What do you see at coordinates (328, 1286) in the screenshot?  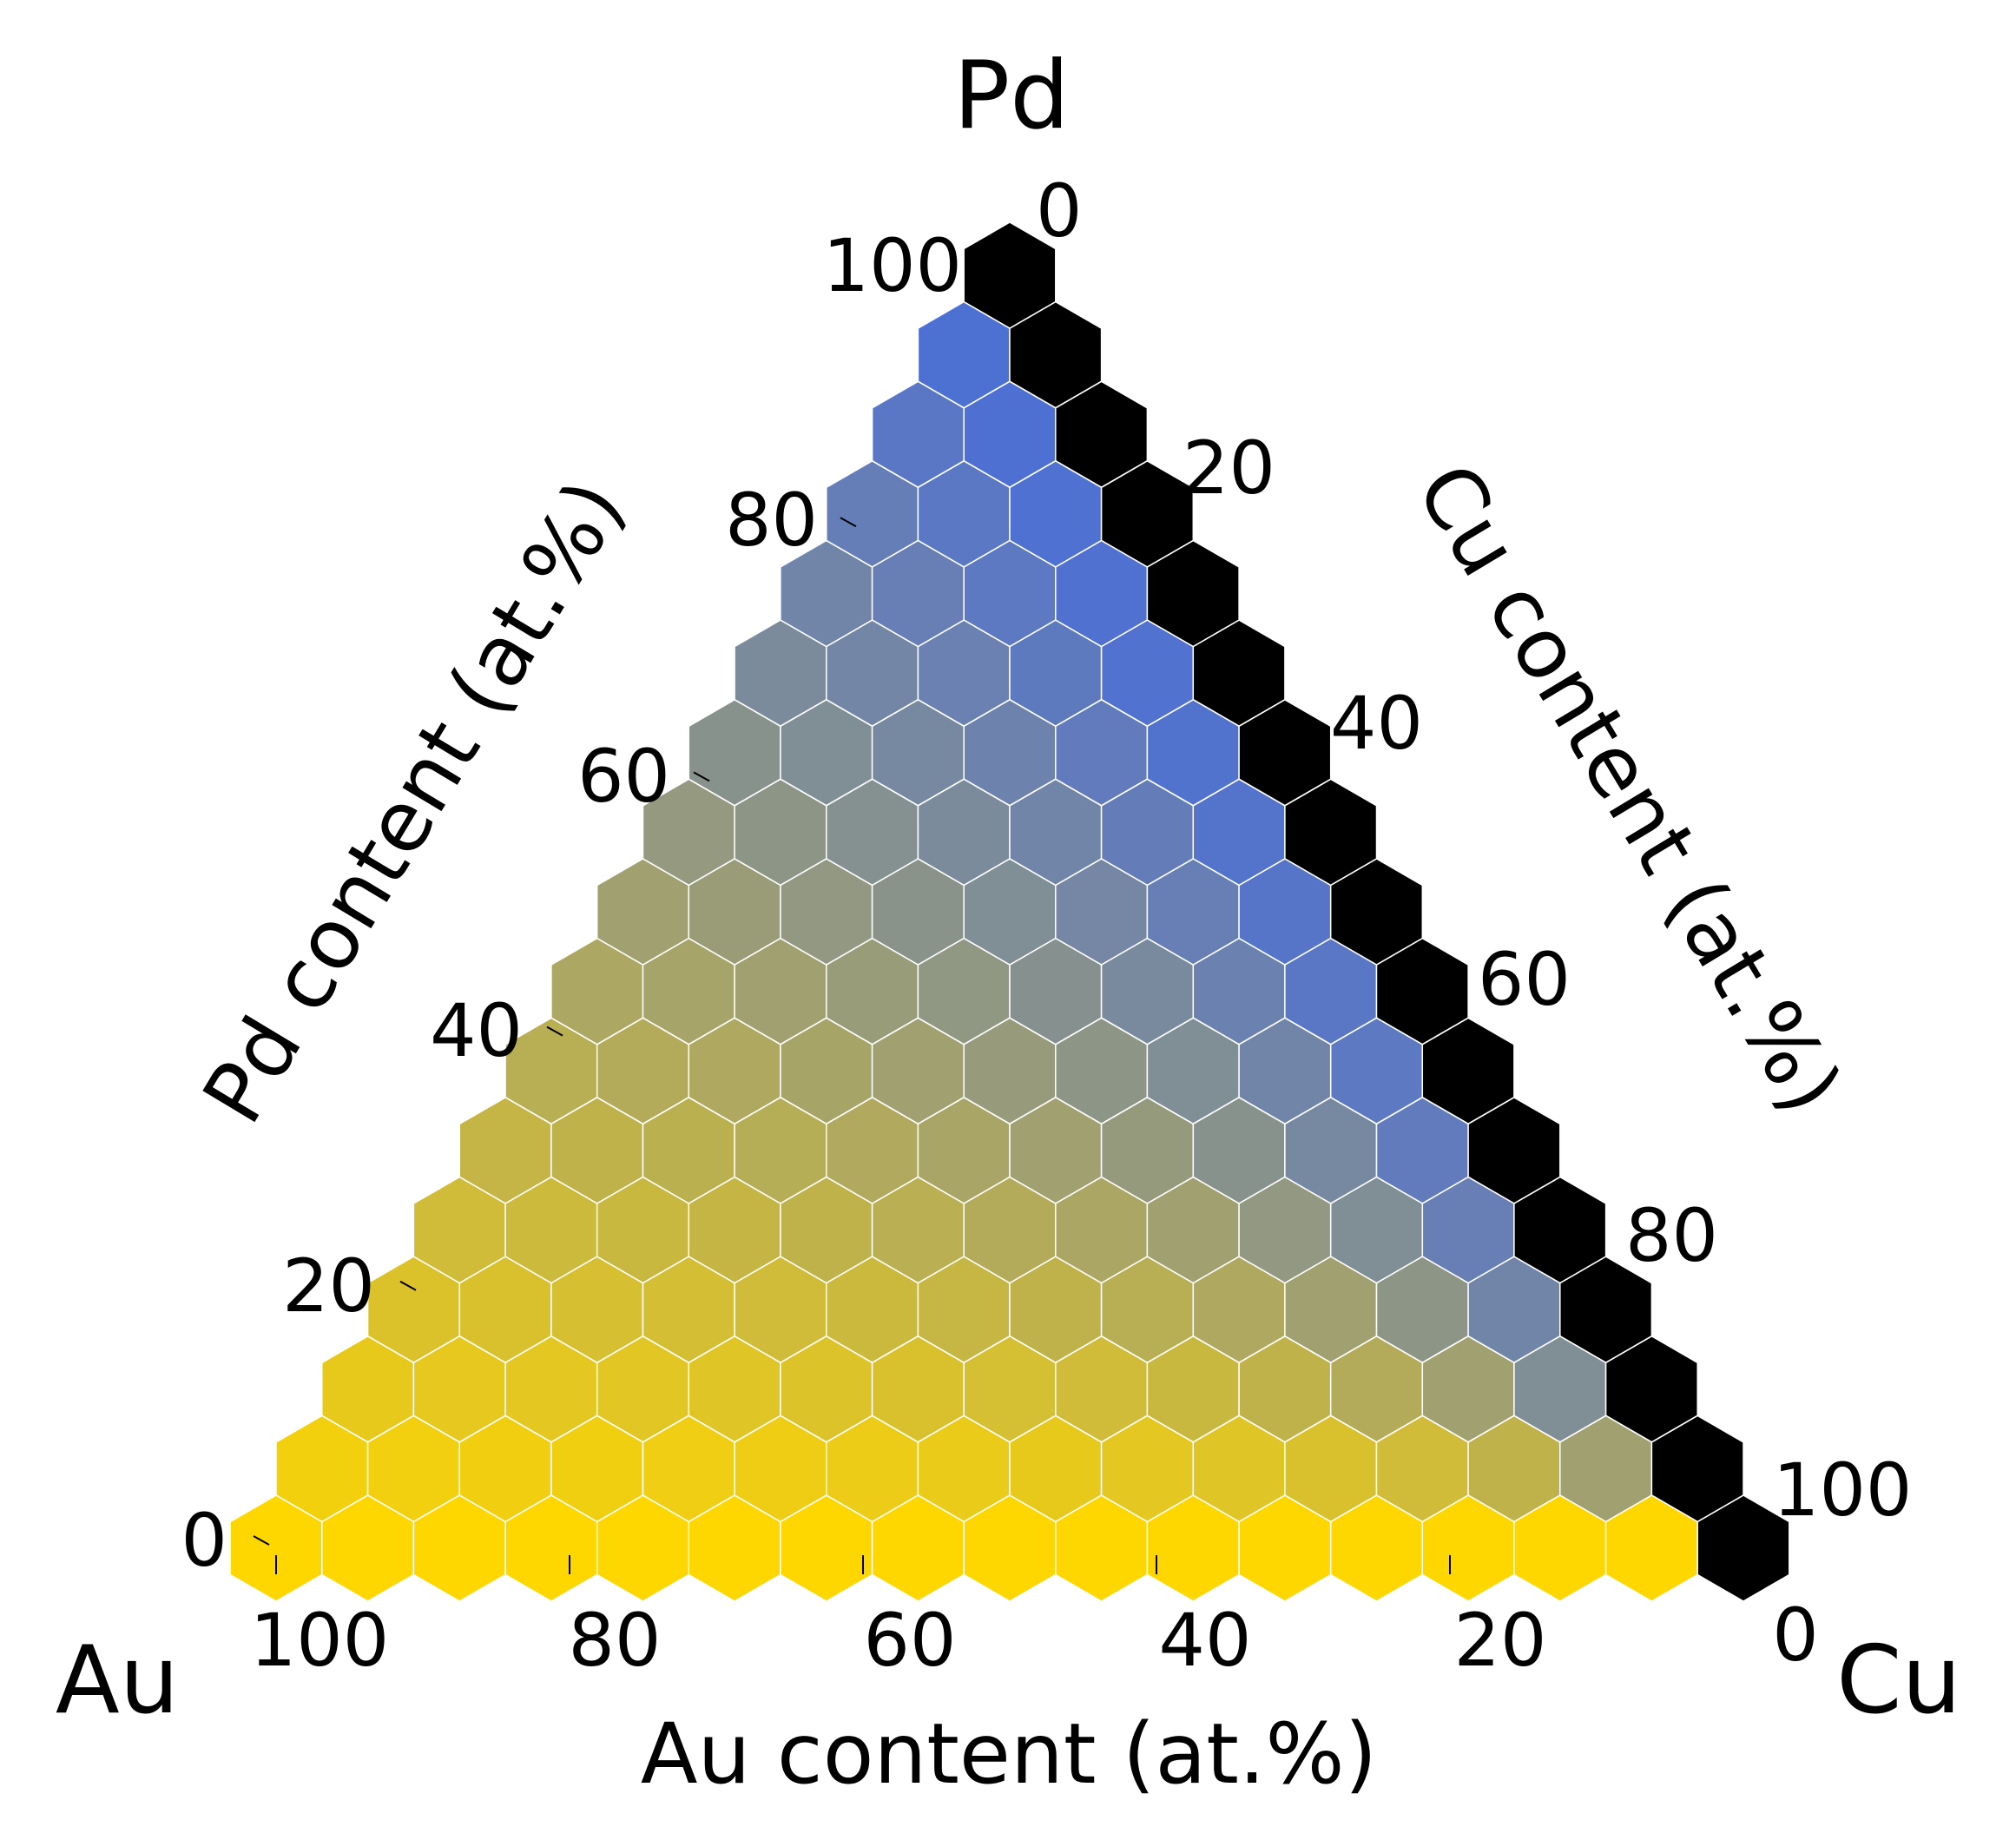 I see `left-tick-label: 20` at bounding box center [328, 1286].